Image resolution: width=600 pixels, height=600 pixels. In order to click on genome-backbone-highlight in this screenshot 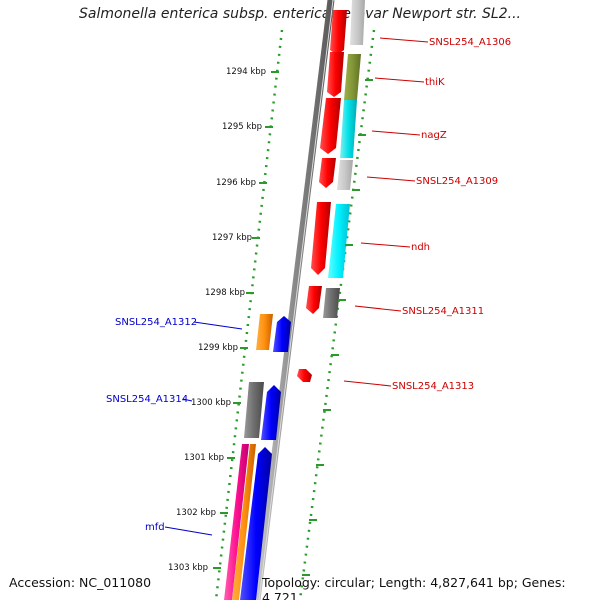, I will do `click(296, 300)`.